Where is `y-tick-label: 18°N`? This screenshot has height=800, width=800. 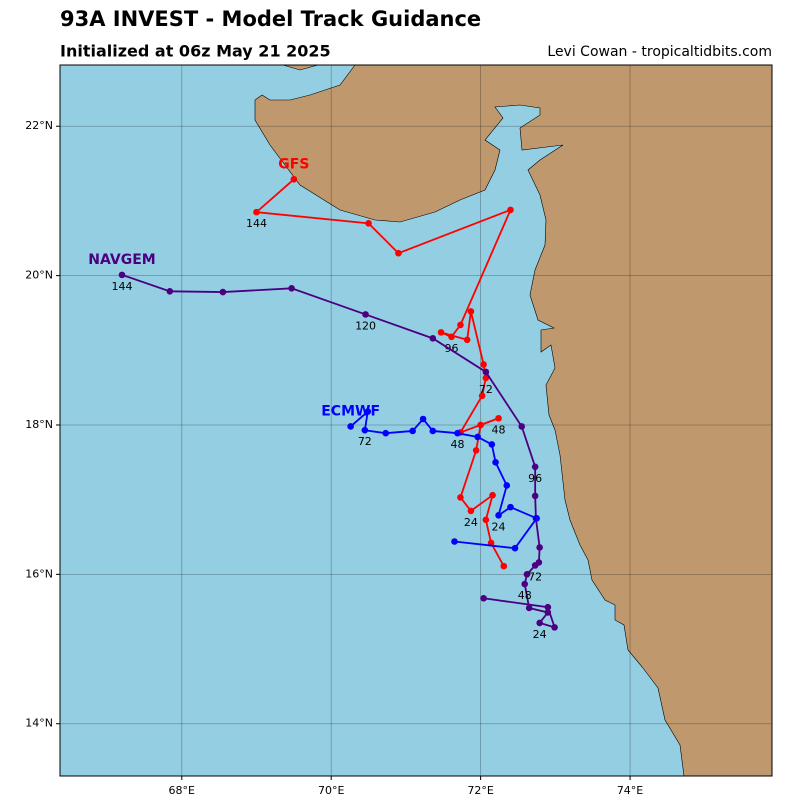 y-tick-label: 18°N is located at coordinates (39, 424).